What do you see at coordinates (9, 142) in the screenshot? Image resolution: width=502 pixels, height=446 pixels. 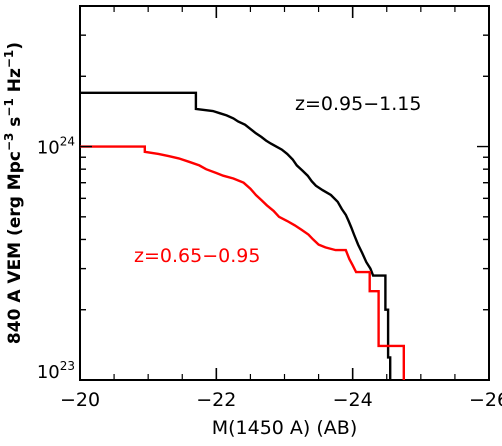 I see `y-axis-label-sup1: −3` at bounding box center [9, 142].